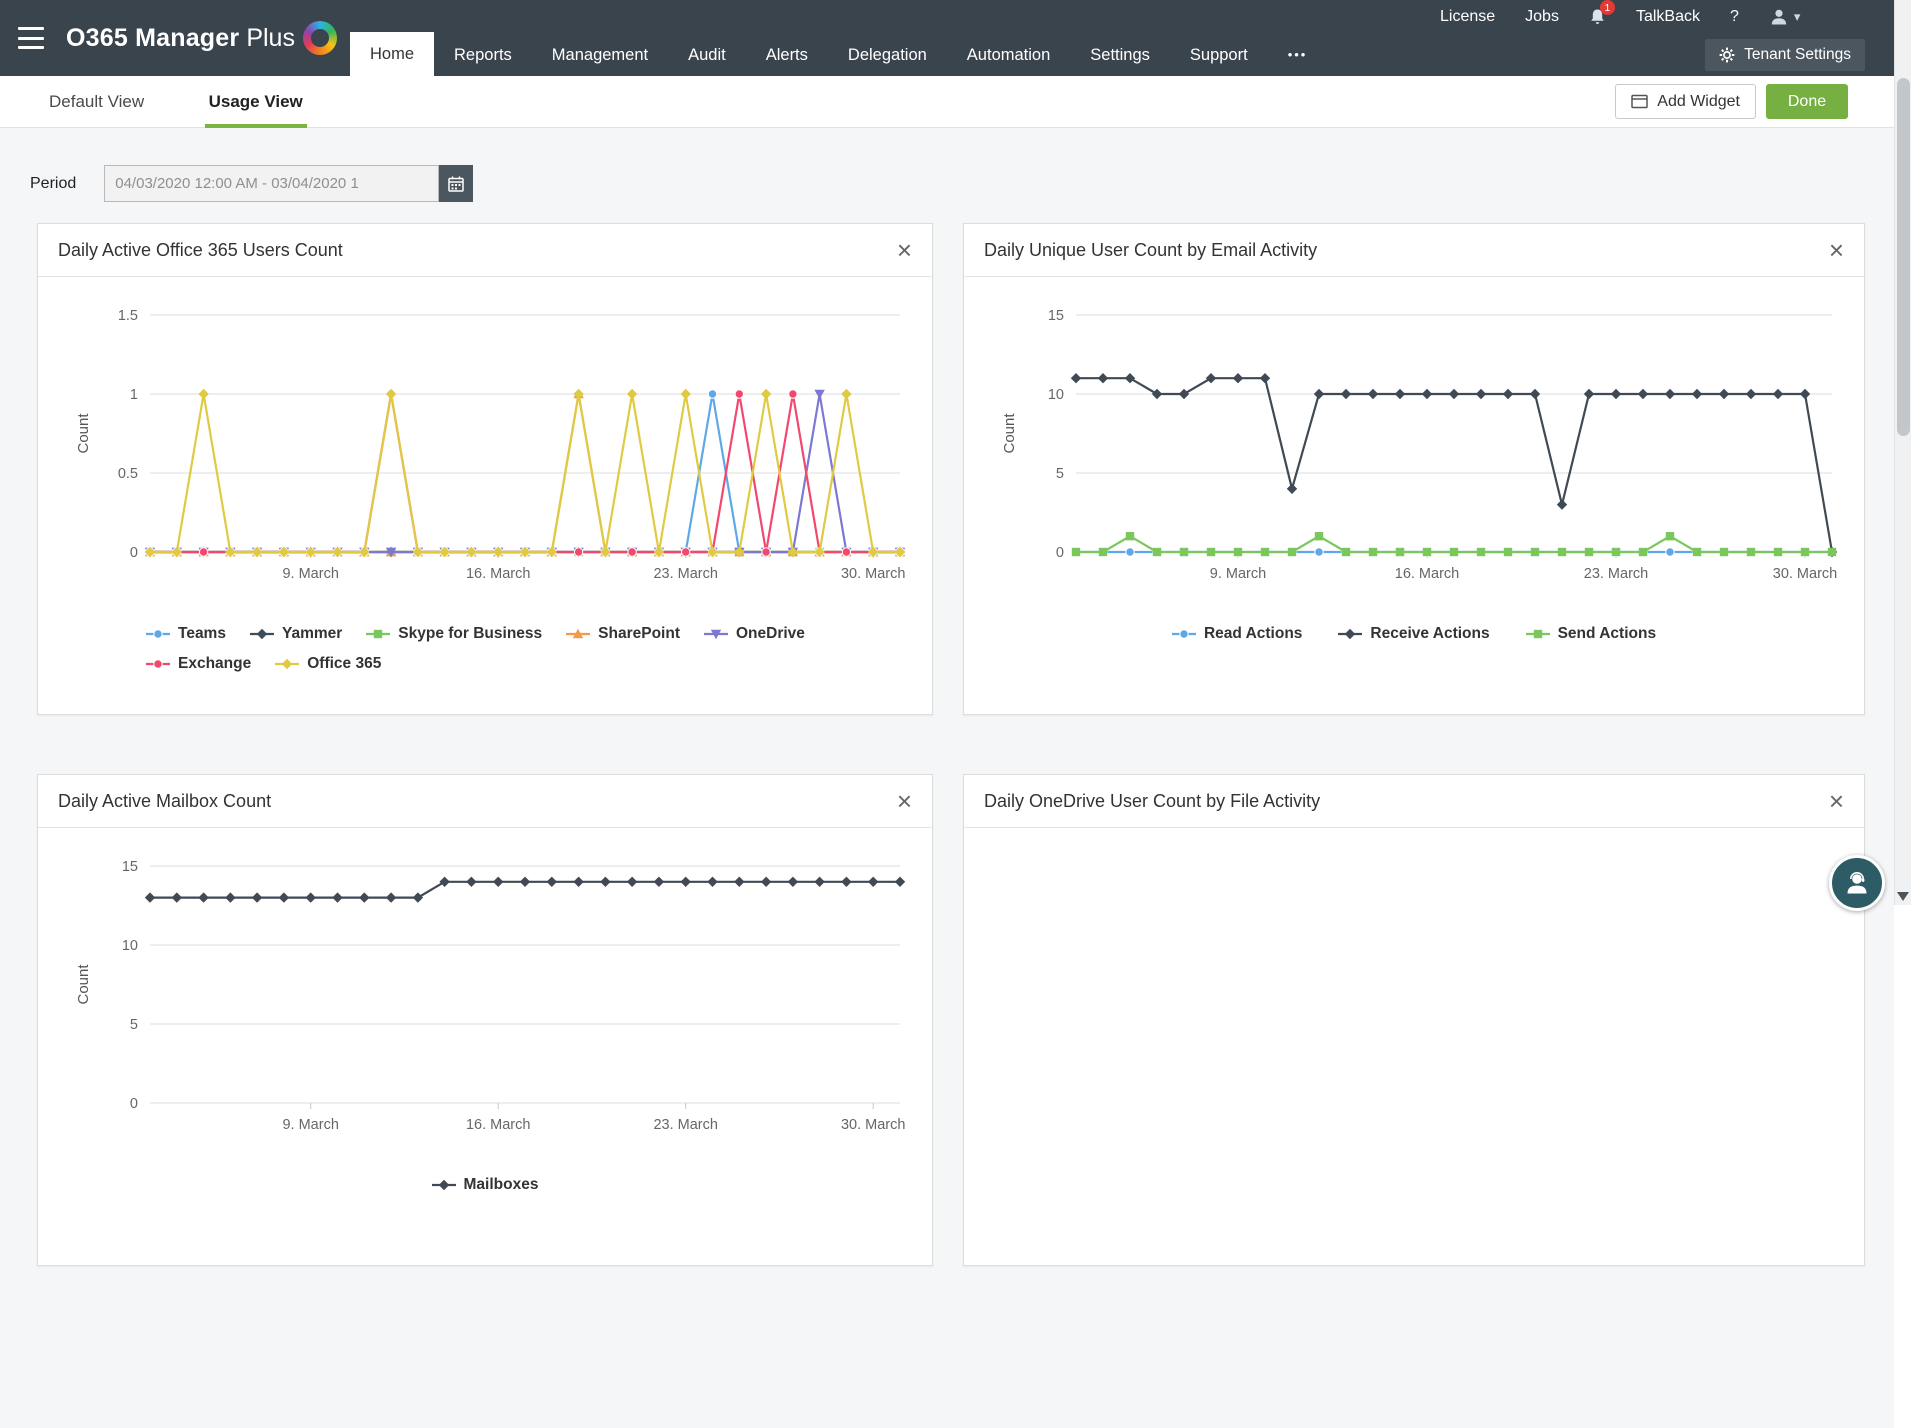  Describe the element at coordinates (1430, 633) in the screenshot. I see `legend-label: Receive Actions` at that location.